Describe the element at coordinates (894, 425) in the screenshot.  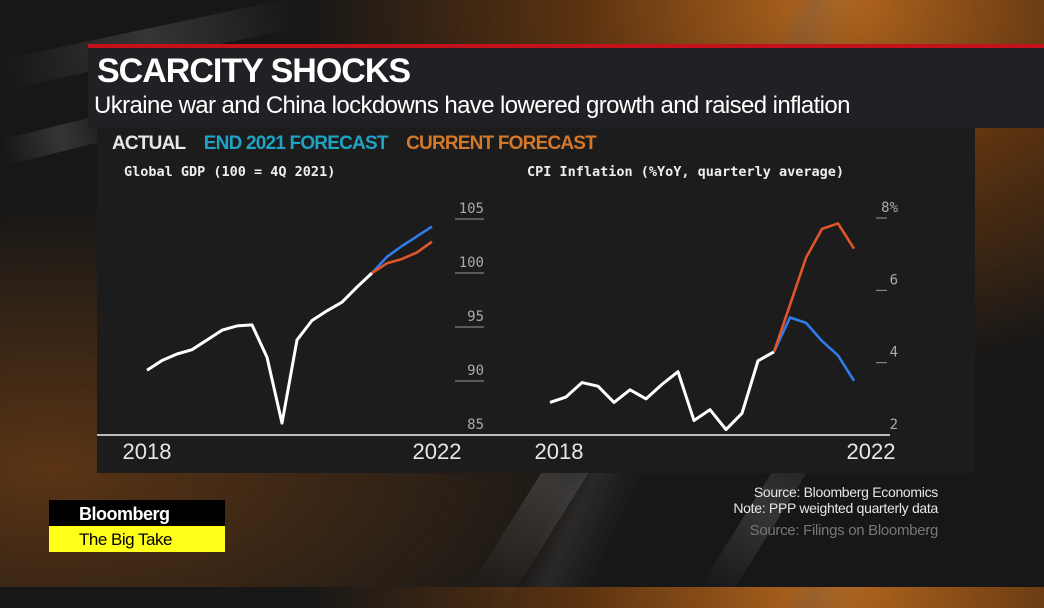
I see `y-tick-label: 2` at that location.